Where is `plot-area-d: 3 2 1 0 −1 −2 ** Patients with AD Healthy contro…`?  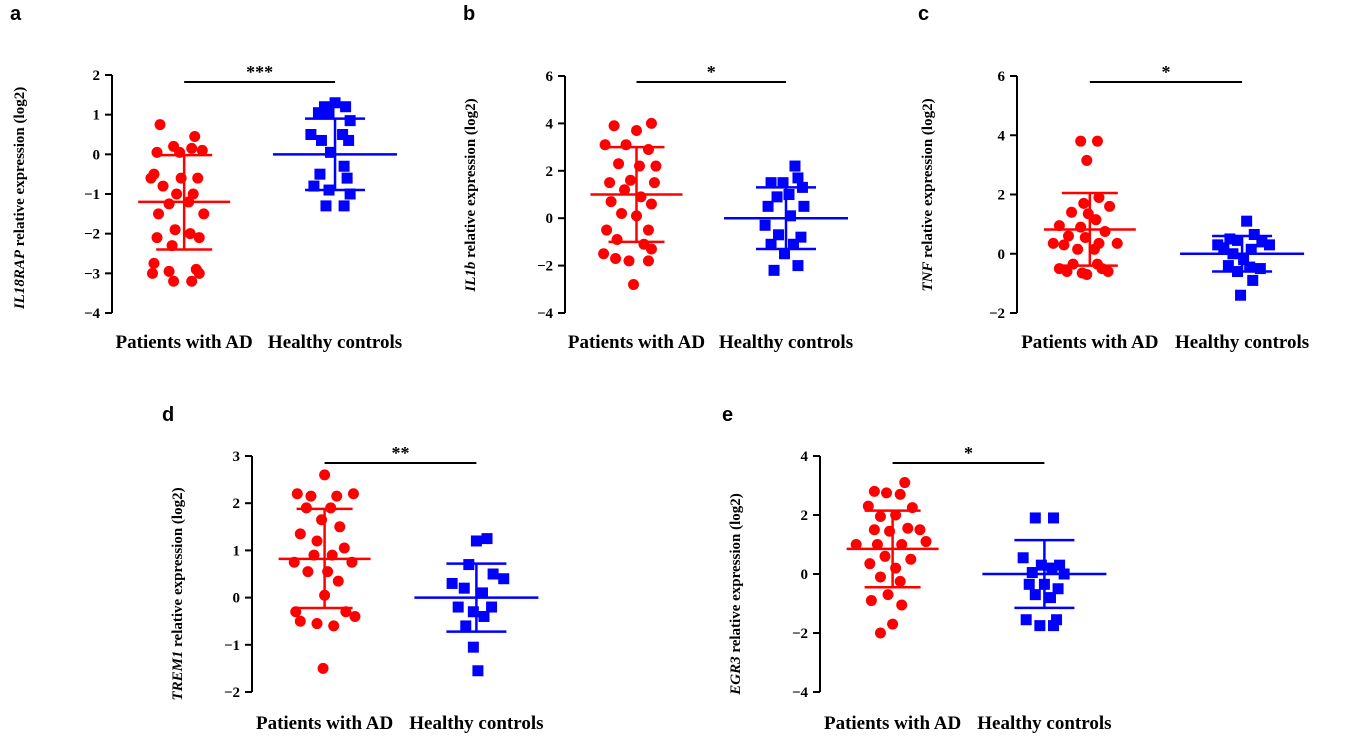 plot-area-d: 3 2 1 0 −1 −2 ** Patients with AD Healthy contro… is located at coordinates (384, 588).